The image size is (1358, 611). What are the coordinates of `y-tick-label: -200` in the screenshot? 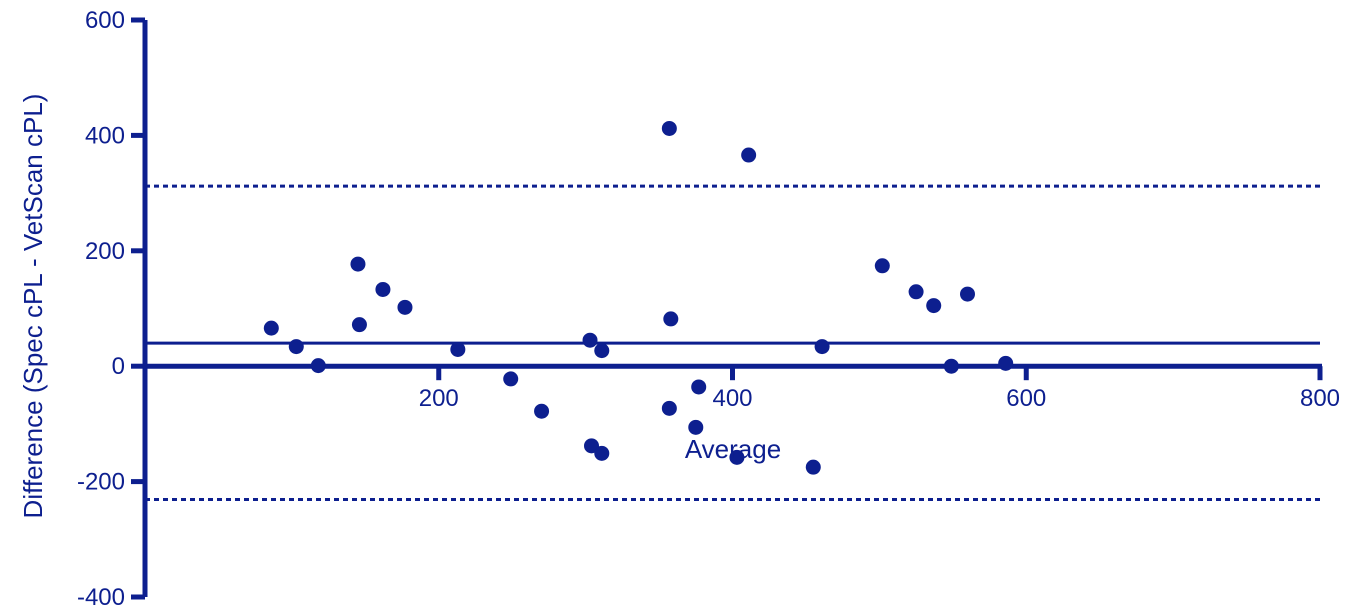 It's located at (101, 482).